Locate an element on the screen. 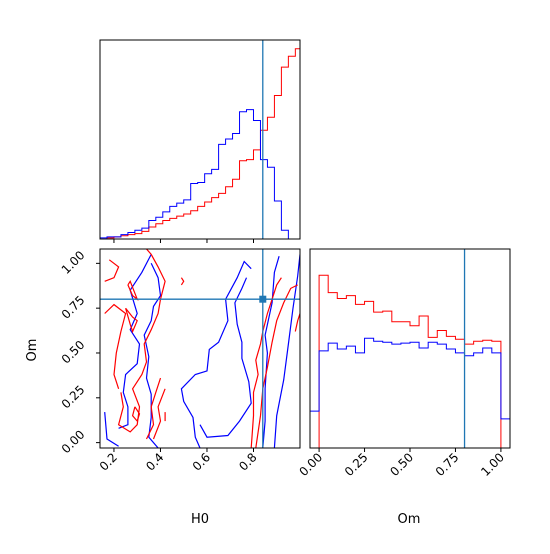 This screenshot has height=554, width=550. om-axis-label-y: Om is located at coordinates (32, 350).